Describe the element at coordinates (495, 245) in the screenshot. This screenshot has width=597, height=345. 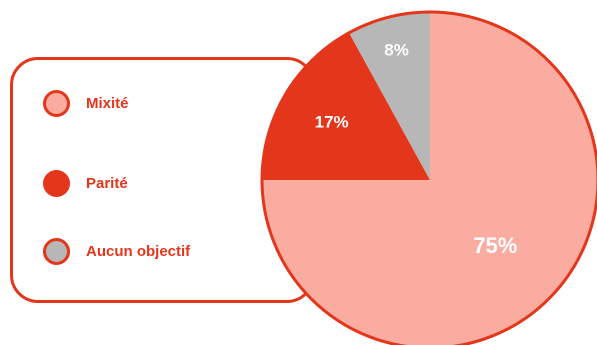
I see `pie-label-mixit-: 75%` at that location.